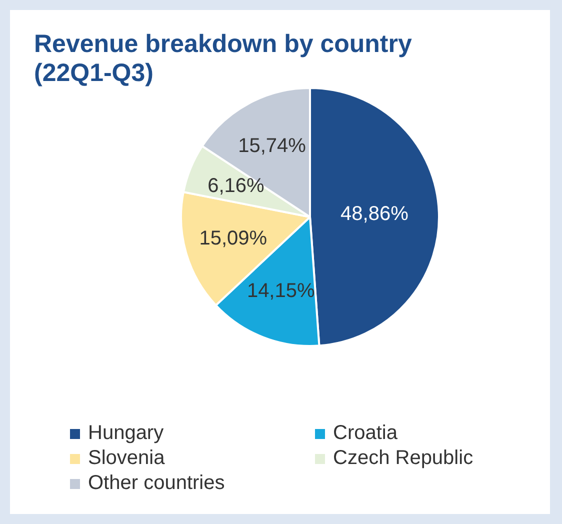  Describe the element at coordinates (403, 458) in the screenshot. I see `legend-label: Czech Republic` at that location.